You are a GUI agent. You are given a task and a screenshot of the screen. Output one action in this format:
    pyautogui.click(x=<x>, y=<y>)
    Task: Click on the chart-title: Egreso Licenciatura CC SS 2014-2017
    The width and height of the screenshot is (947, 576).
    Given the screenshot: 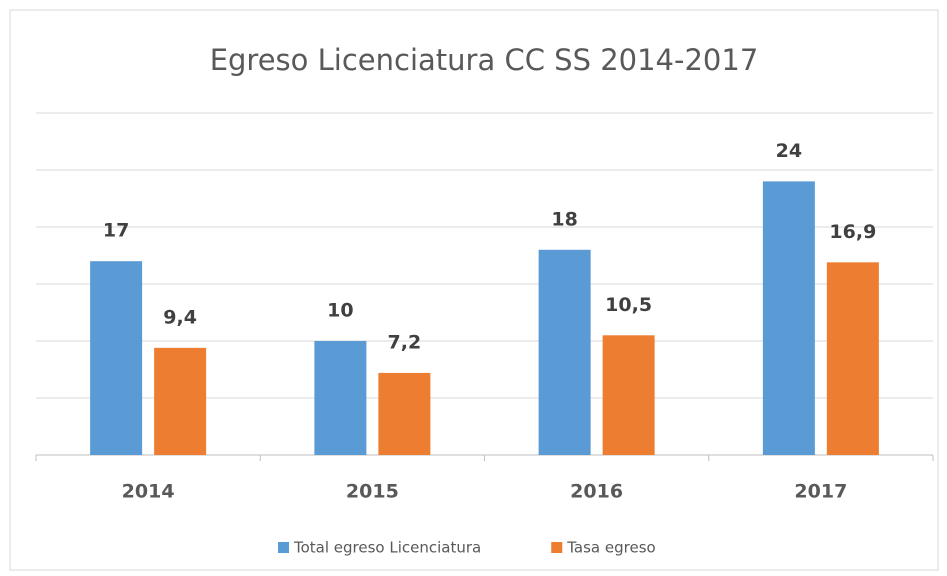 What is the action you would take?
    pyautogui.click(x=484, y=60)
    